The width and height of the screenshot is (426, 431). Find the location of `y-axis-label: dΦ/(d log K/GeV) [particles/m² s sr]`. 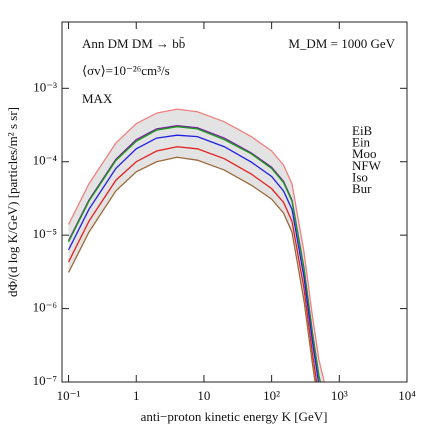

y-axis-label: dΦ/(d log K/GeV) [particles/m² s sr] is located at coordinates (12, 202).